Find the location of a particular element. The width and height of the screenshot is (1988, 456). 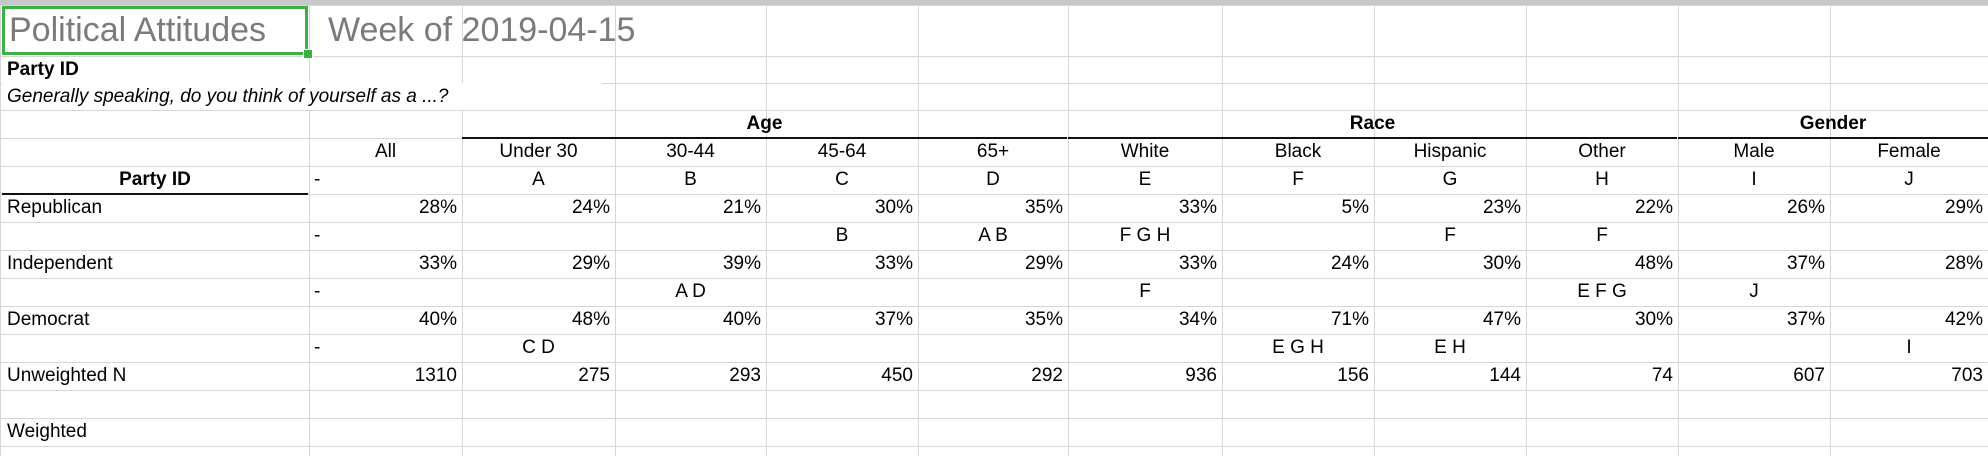

column-letter: J is located at coordinates (1909, 179).